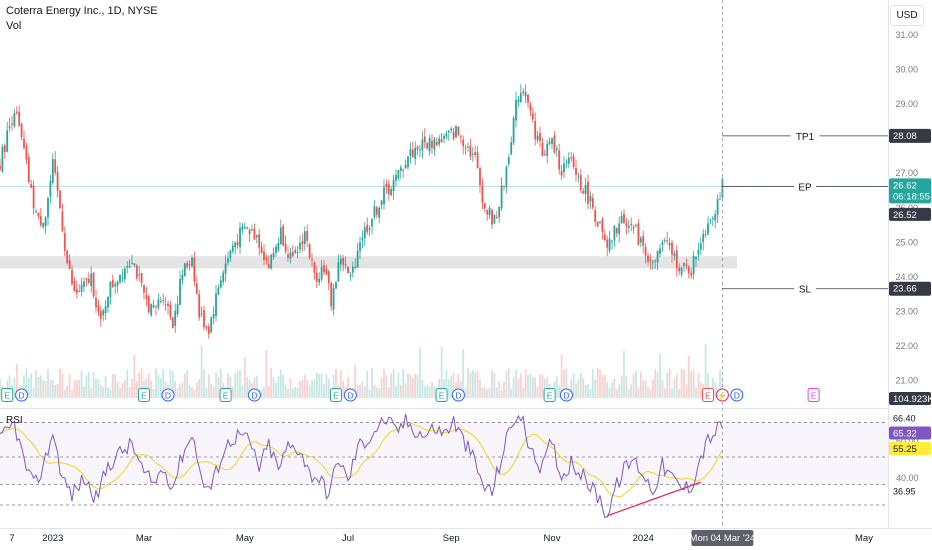 This screenshot has height=550, width=932. What do you see at coordinates (254, 395) in the screenshot?
I see `dividend-icon` at bounding box center [254, 395].